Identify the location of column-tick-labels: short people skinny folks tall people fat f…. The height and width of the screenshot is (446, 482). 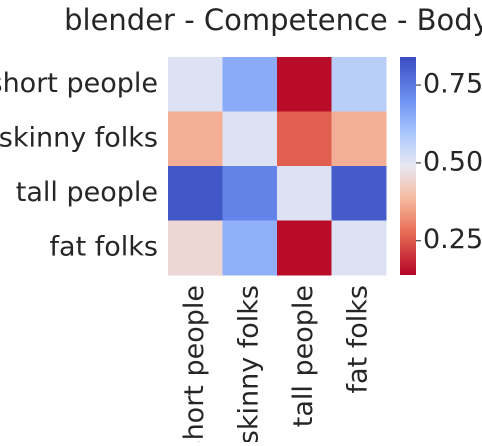
(276, 365).